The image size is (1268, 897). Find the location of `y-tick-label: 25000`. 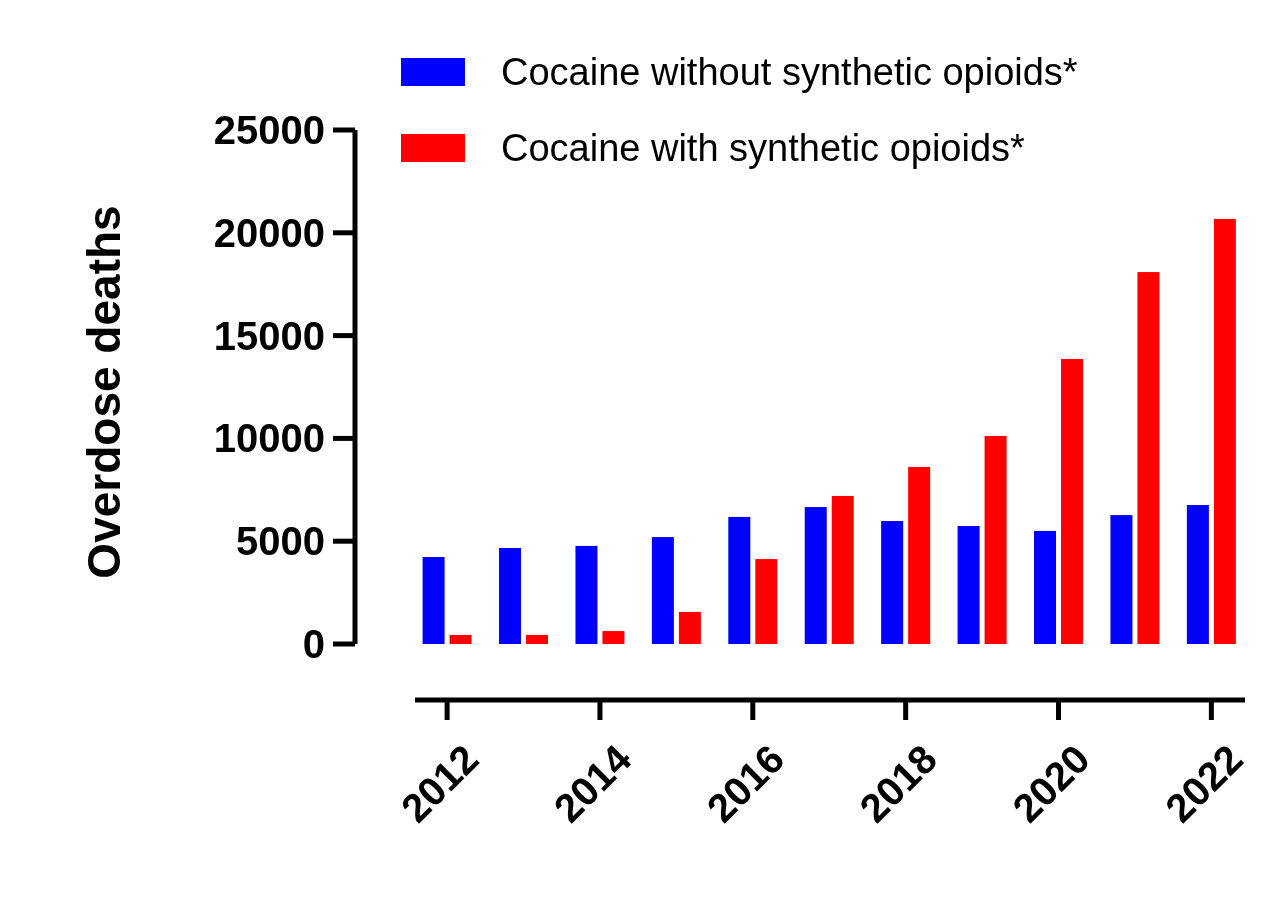

y-tick-label: 25000 is located at coordinates (269, 130).